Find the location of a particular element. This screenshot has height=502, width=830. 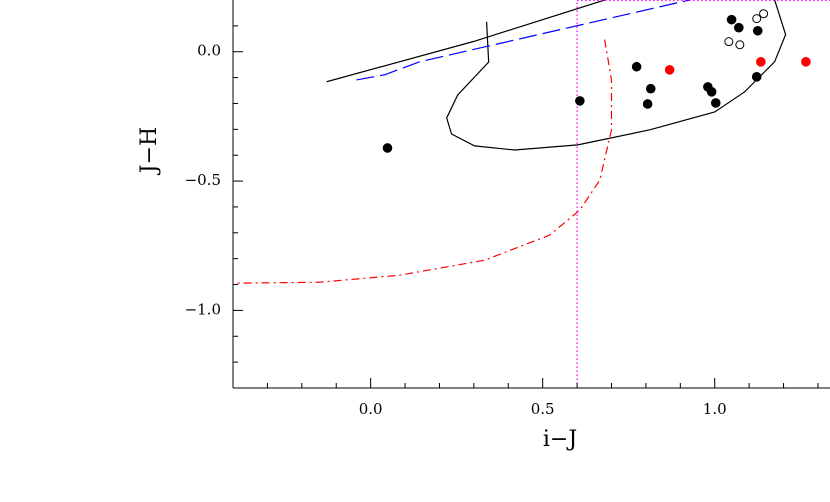

x-tick-label: 0.0 is located at coordinates (371, 409).